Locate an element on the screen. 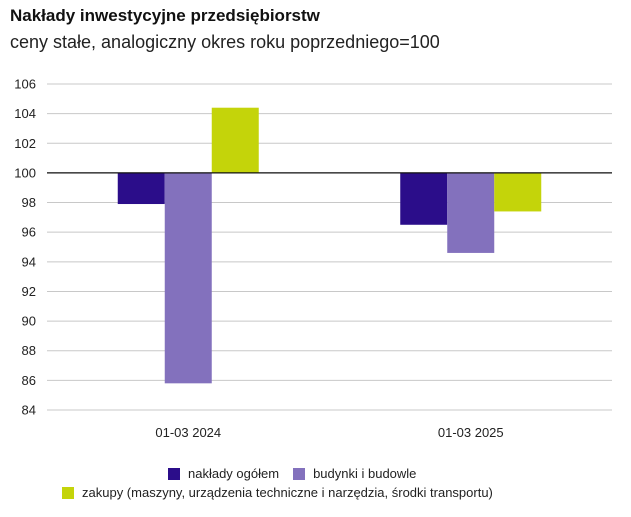 The height and width of the screenshot is (517, 631). legend-item-series-1: nakłady ogółem is located at coordinates (223, 473).